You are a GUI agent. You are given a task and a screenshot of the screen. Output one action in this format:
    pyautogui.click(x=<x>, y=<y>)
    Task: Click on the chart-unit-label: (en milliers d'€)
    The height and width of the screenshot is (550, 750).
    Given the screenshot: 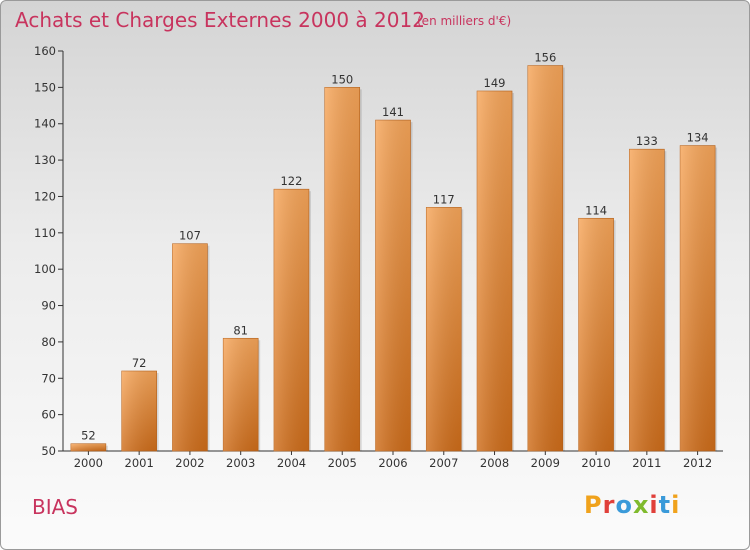 What is the action you would take?
    pyautogui.click(x=464, y=21)
    